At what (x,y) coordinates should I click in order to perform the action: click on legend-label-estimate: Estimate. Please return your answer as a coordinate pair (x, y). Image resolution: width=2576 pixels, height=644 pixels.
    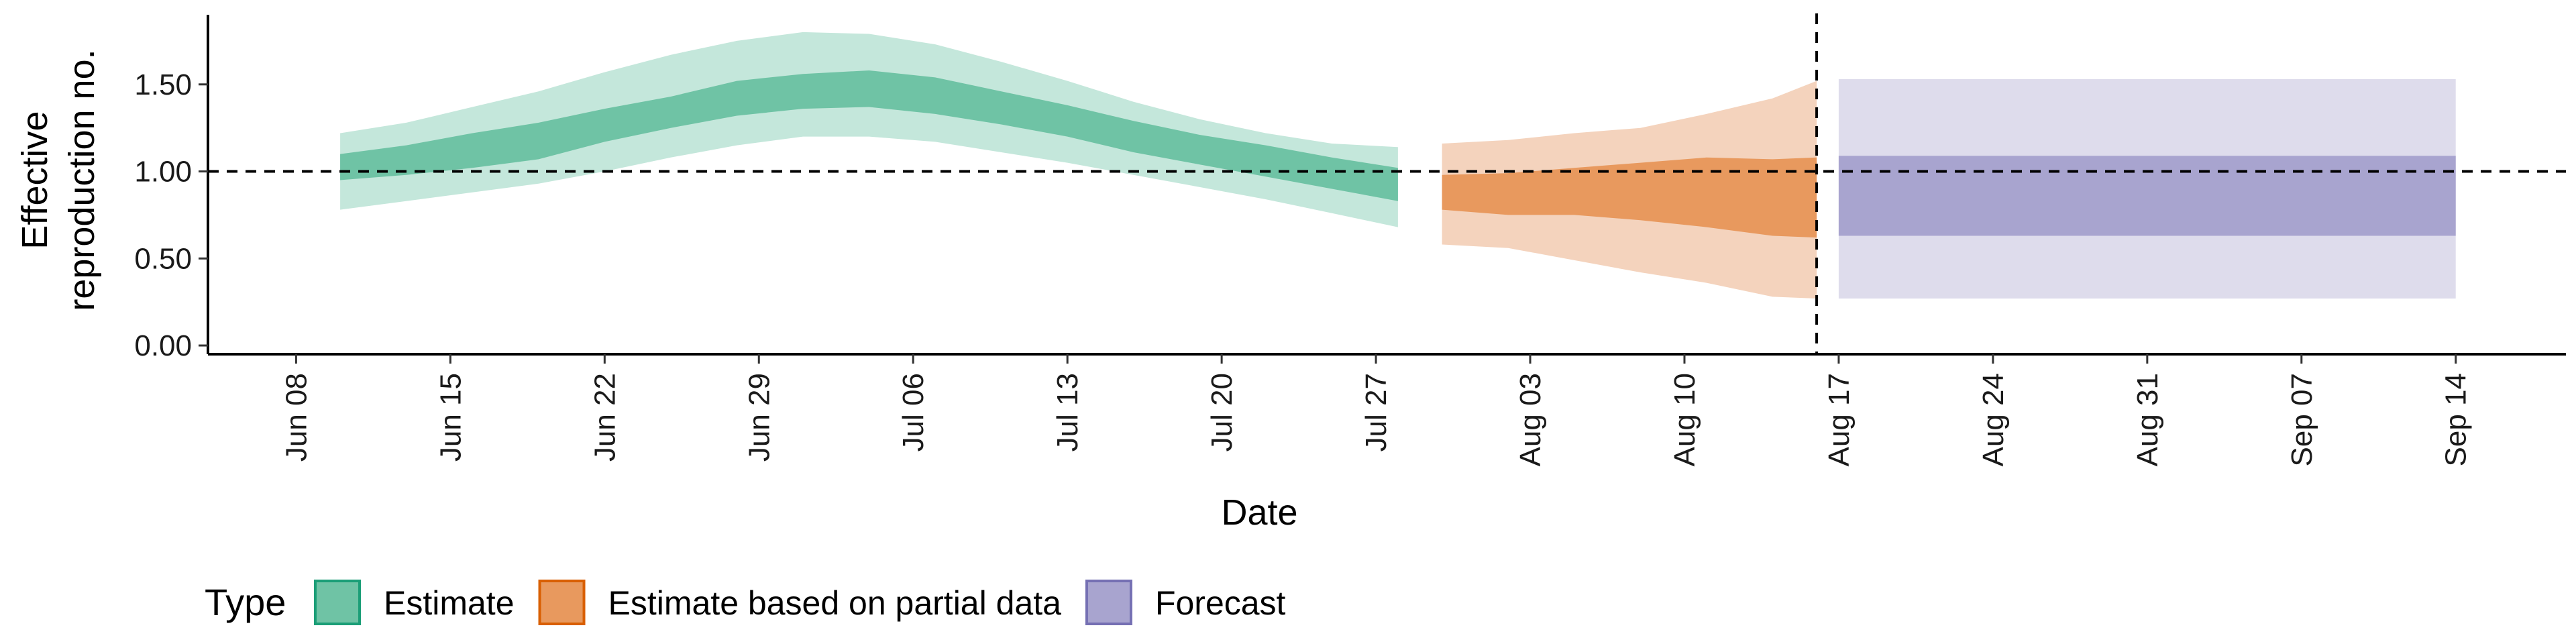
    Looking at the image, I should click on (449, 603).